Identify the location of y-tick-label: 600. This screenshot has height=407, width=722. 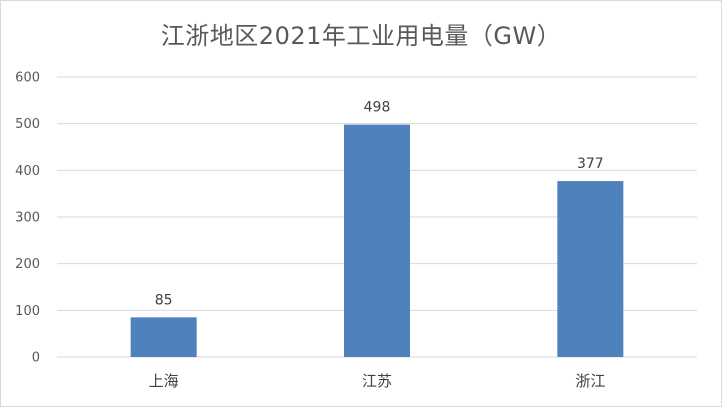
(27, 78).